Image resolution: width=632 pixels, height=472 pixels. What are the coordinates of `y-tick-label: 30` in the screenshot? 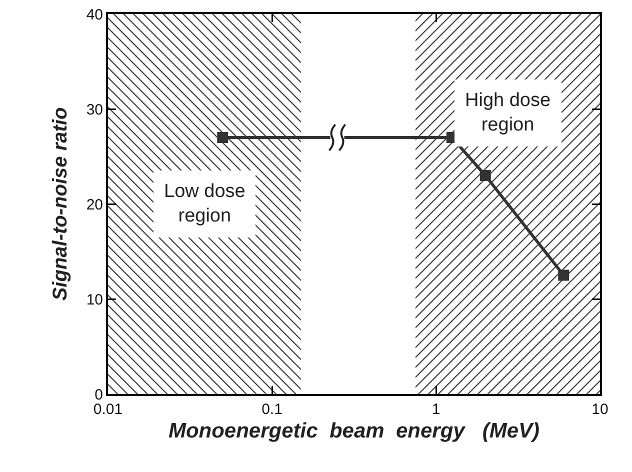 It's located at (94, 109).